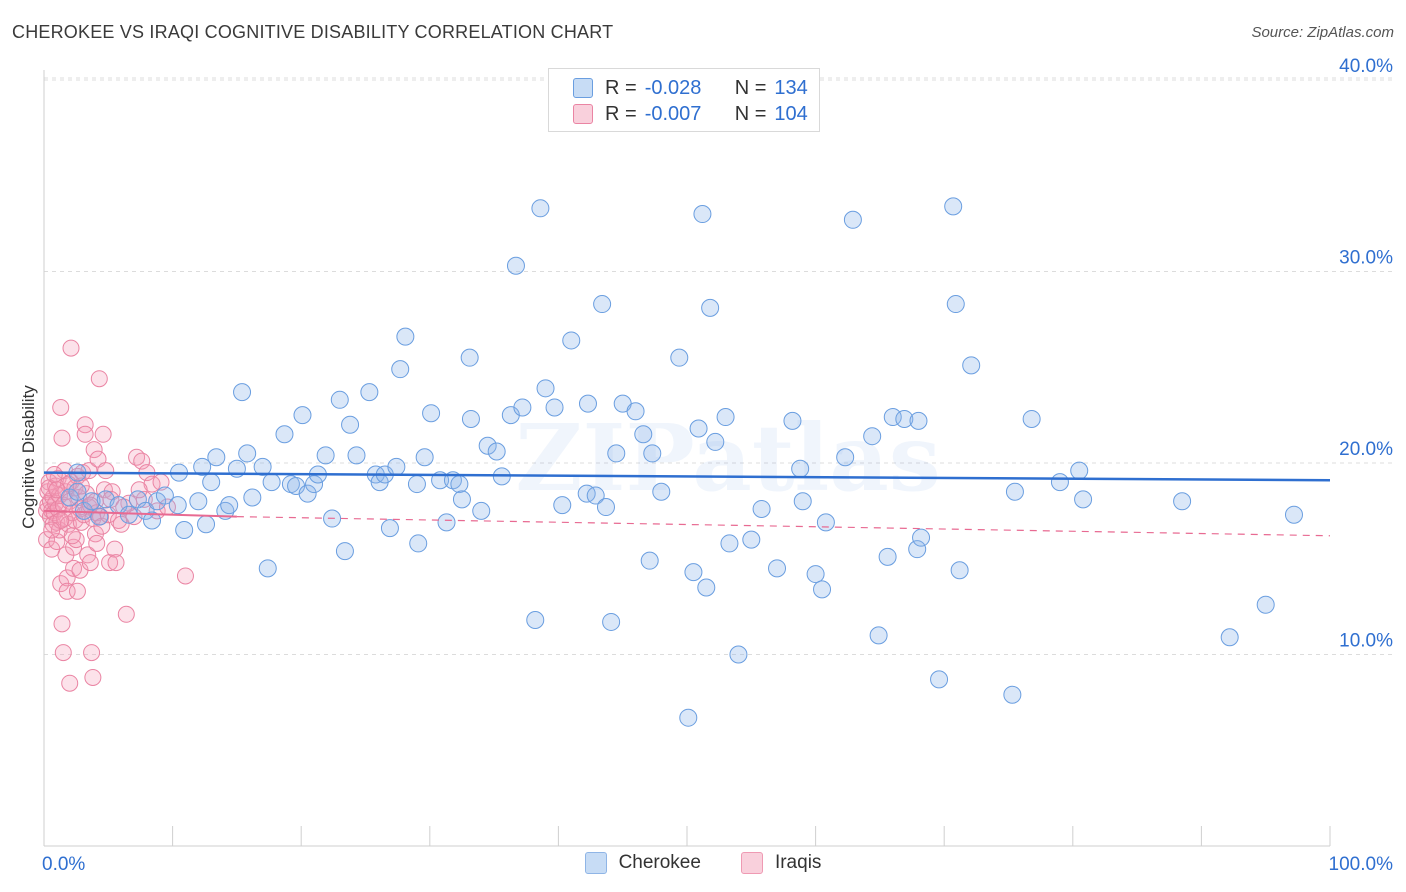 This screenshot has height=892, width=1406. Describe the element at coordinates (727, 458) in the screenshot. I see `watermark: ZIPatlas` at that location.